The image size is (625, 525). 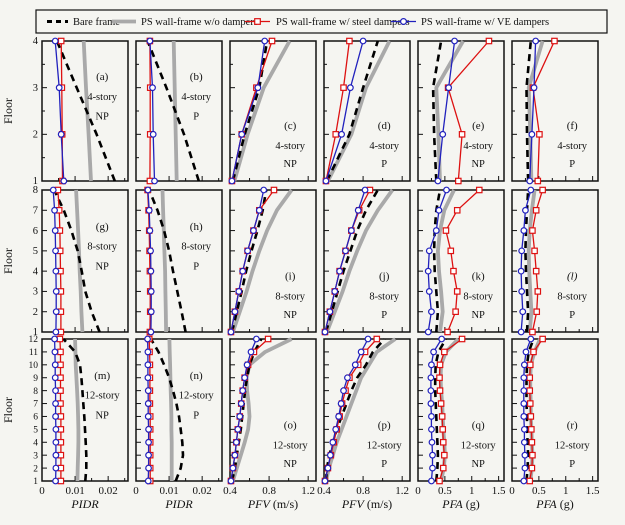 I want to click on legend-square-marker-icon, so click(x=257, y=21).